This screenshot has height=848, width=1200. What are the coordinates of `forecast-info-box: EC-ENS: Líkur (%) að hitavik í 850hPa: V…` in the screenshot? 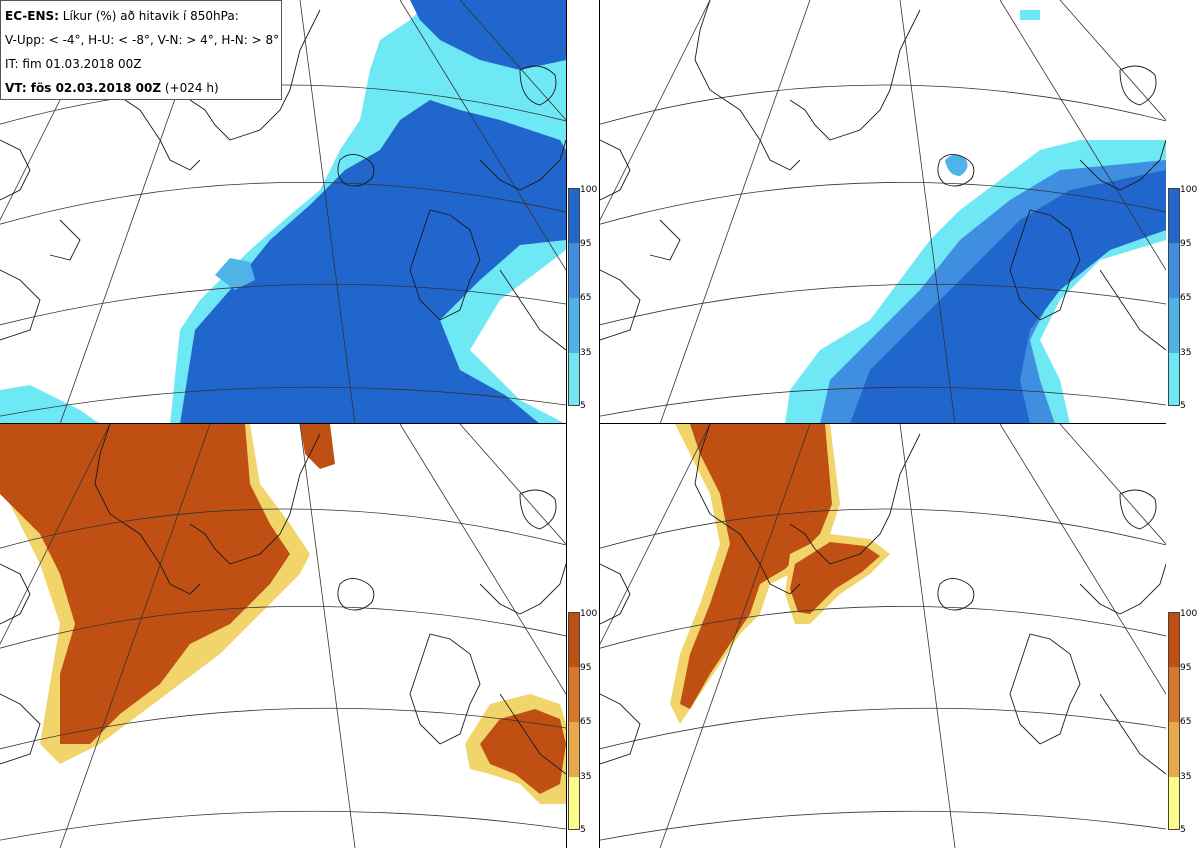 It's located at (141, 50).